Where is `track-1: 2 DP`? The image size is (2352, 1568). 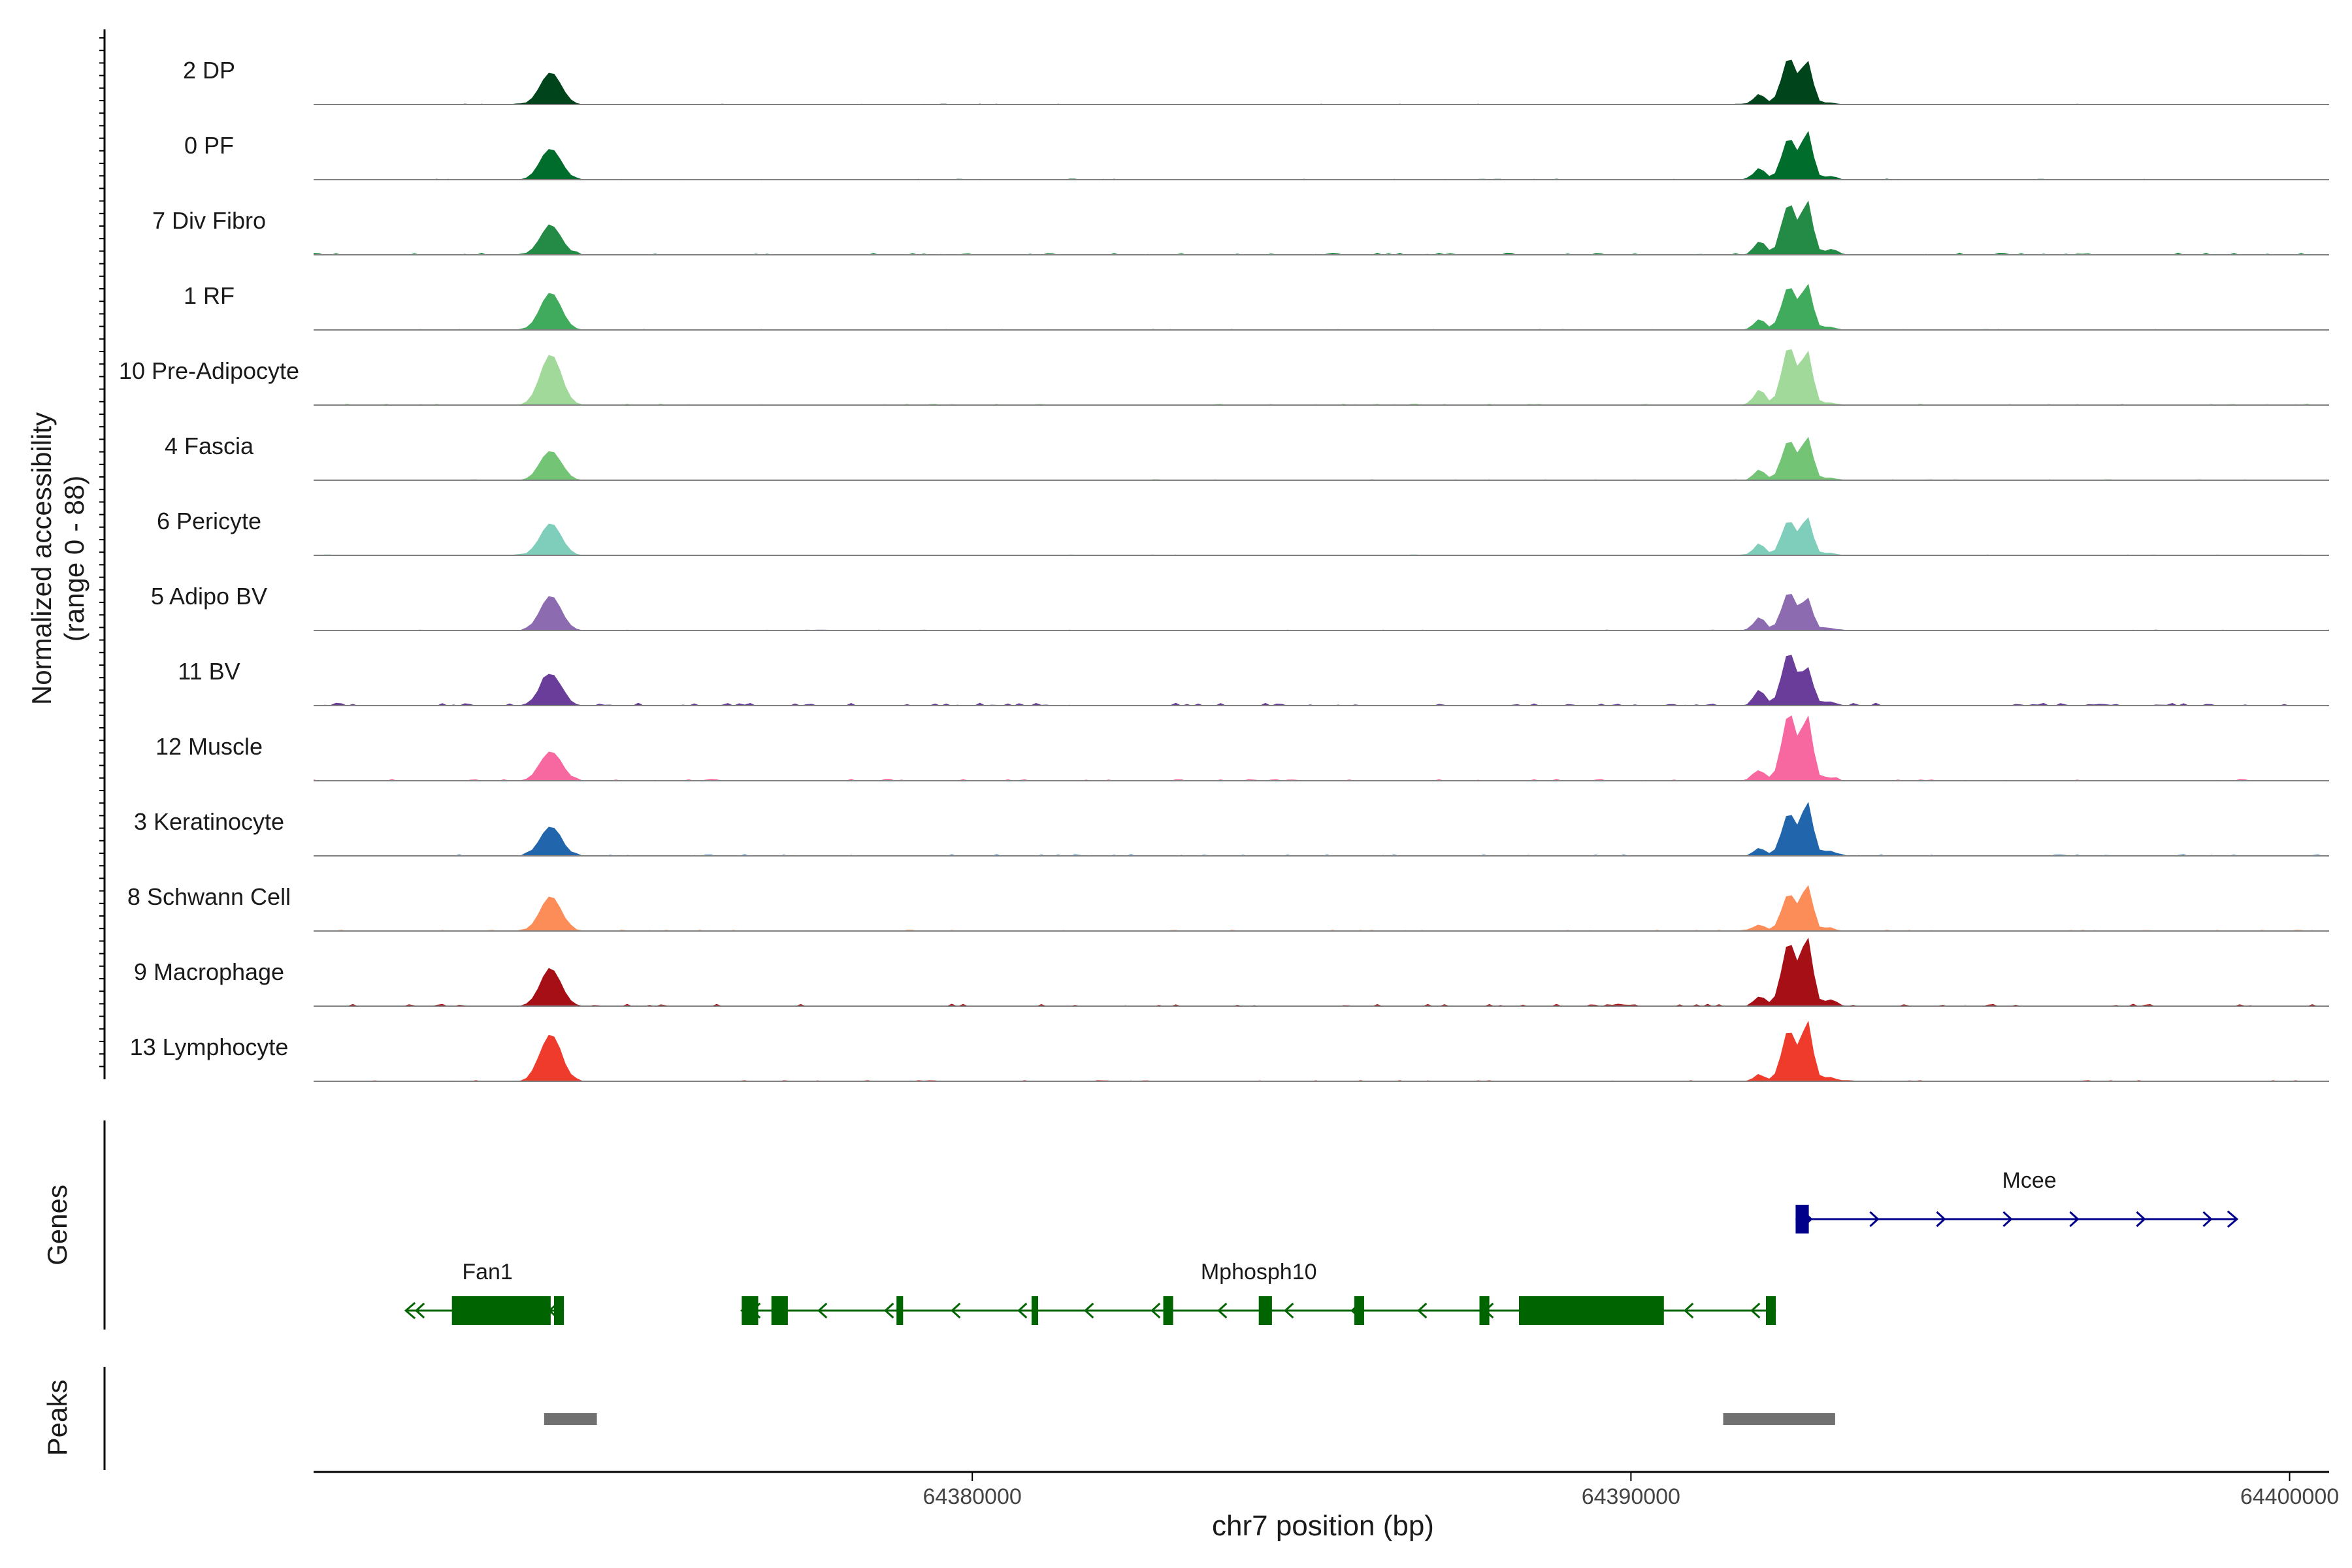
track-1: 2 DP is located at coordinates (1256, 81).